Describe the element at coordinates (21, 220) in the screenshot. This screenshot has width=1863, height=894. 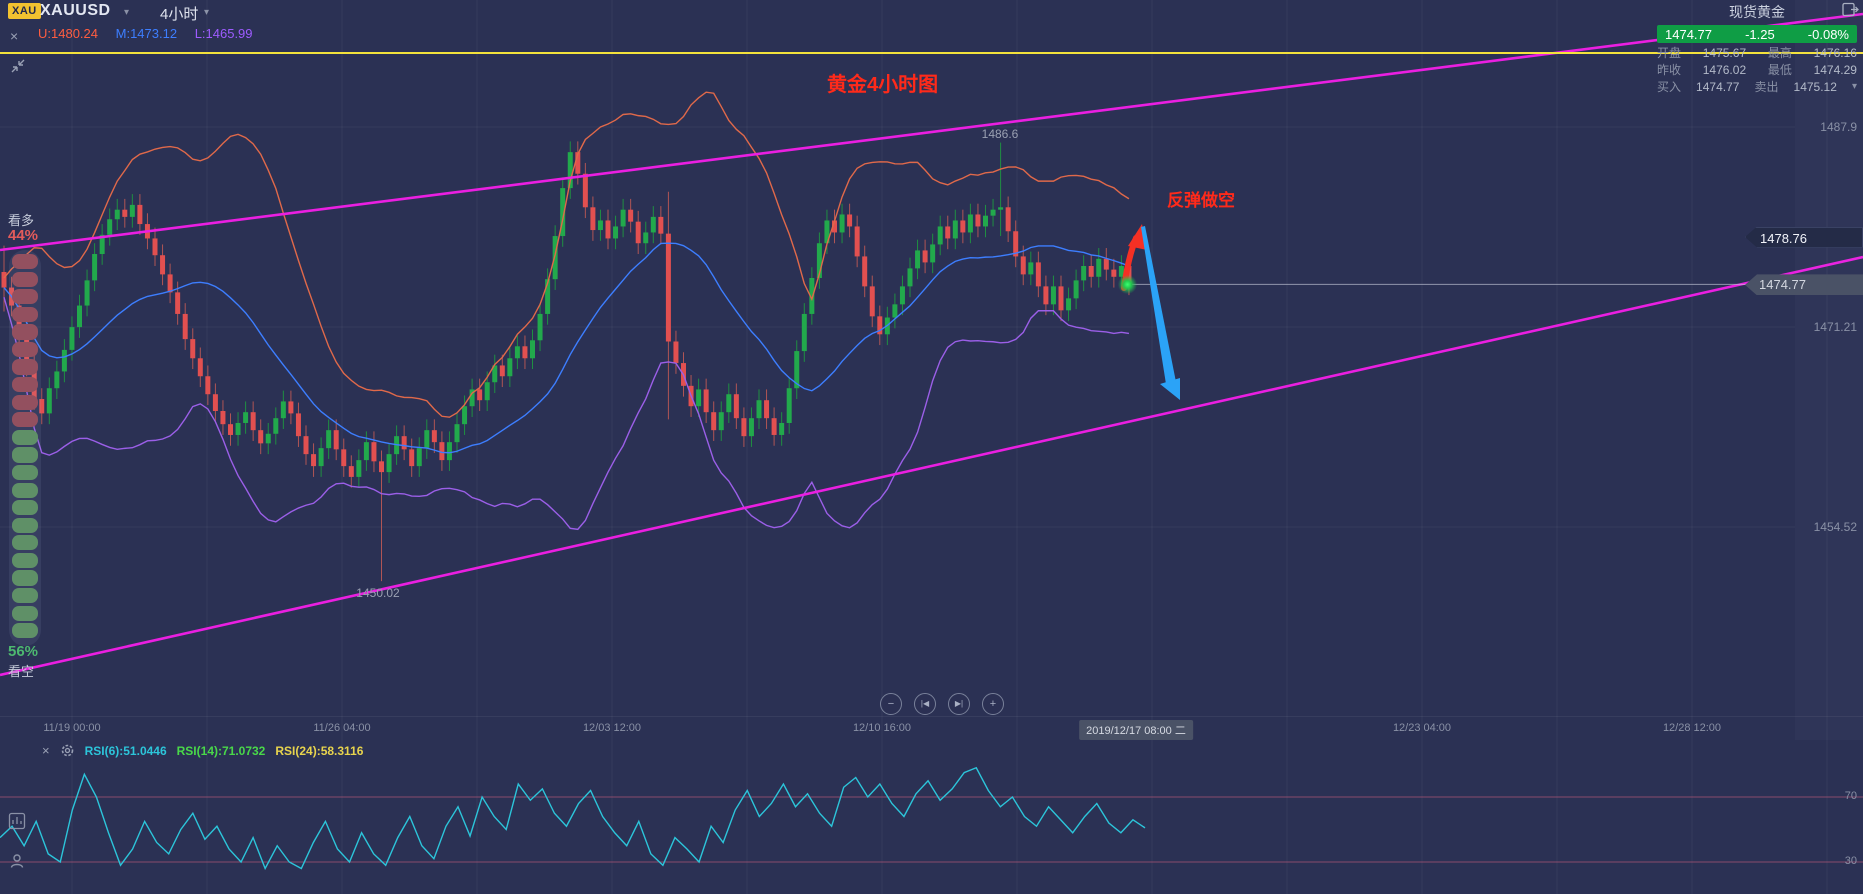
I see `bull-label: 看多` at that location.